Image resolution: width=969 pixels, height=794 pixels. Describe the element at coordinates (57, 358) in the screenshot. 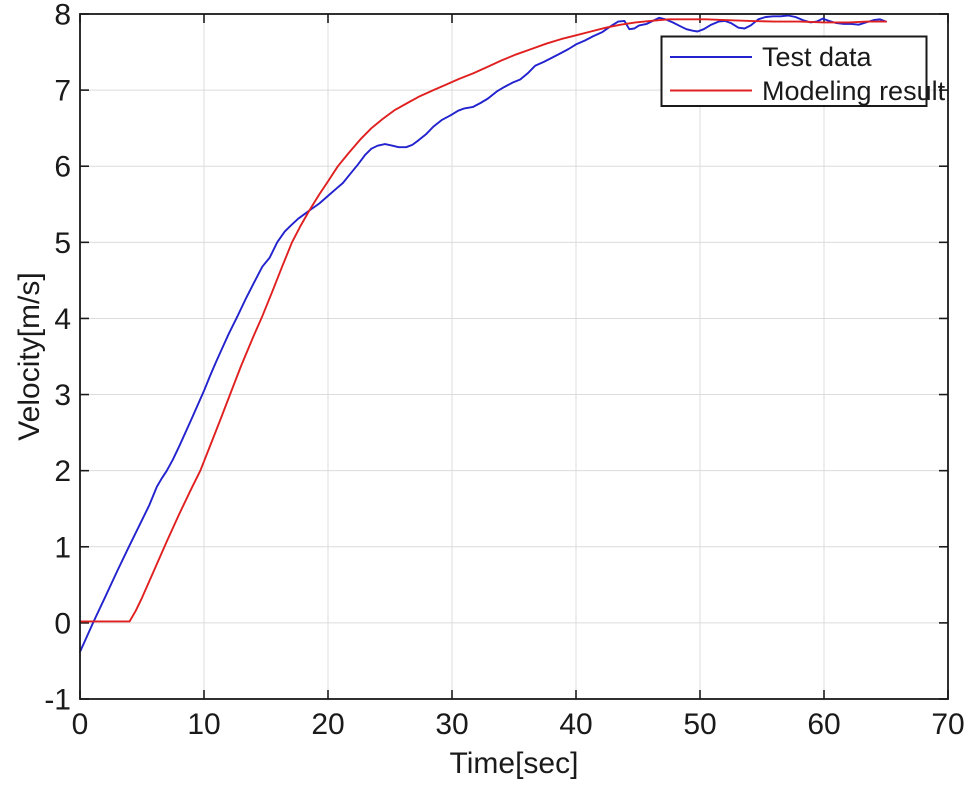

I see `y-tick-labels: -1 0 1 2 3 4 5 6 7 8` at that location.